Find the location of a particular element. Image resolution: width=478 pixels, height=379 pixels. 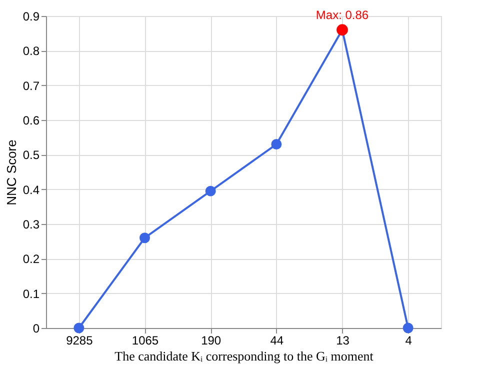

y-tick-label: 0.9 is located at coordinates (31, 17).